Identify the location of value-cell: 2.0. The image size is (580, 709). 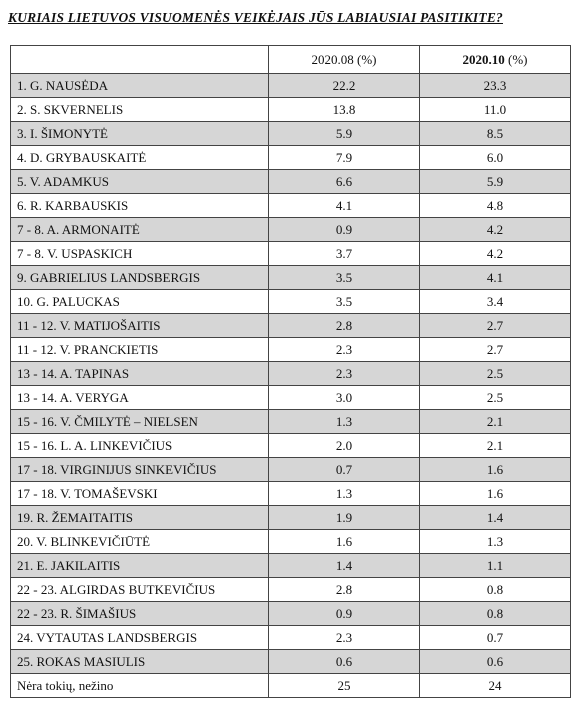
(344, 445).